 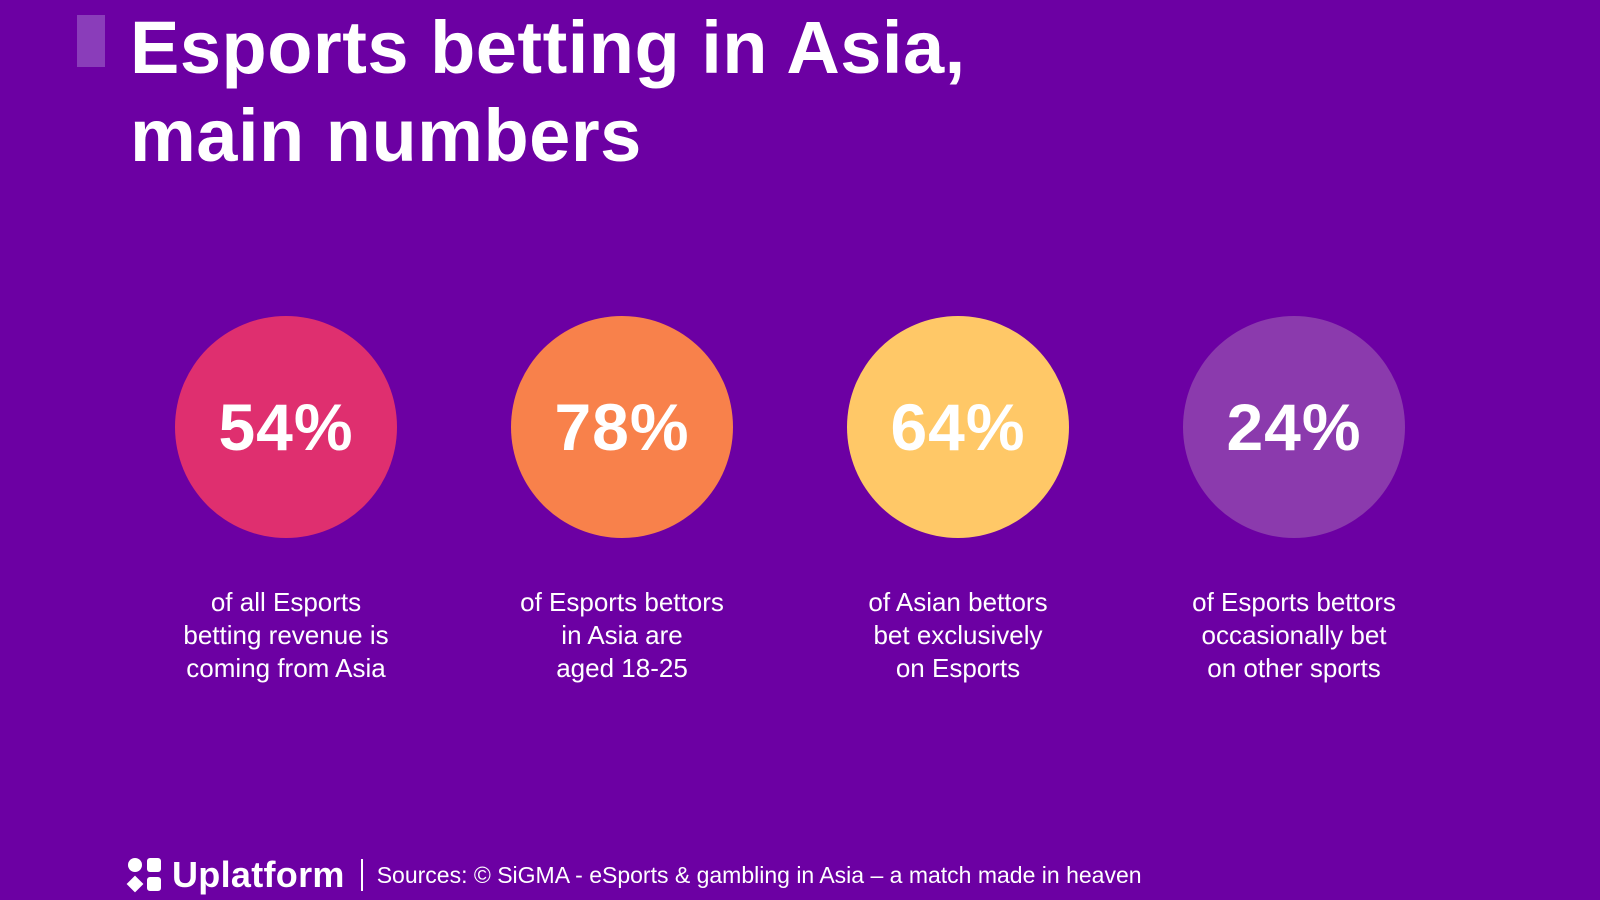 What do you see at coordinates (622, 668) in the screenshot?
I see `stat-description-line: aged 18-25` at bounding box center [622, 668].